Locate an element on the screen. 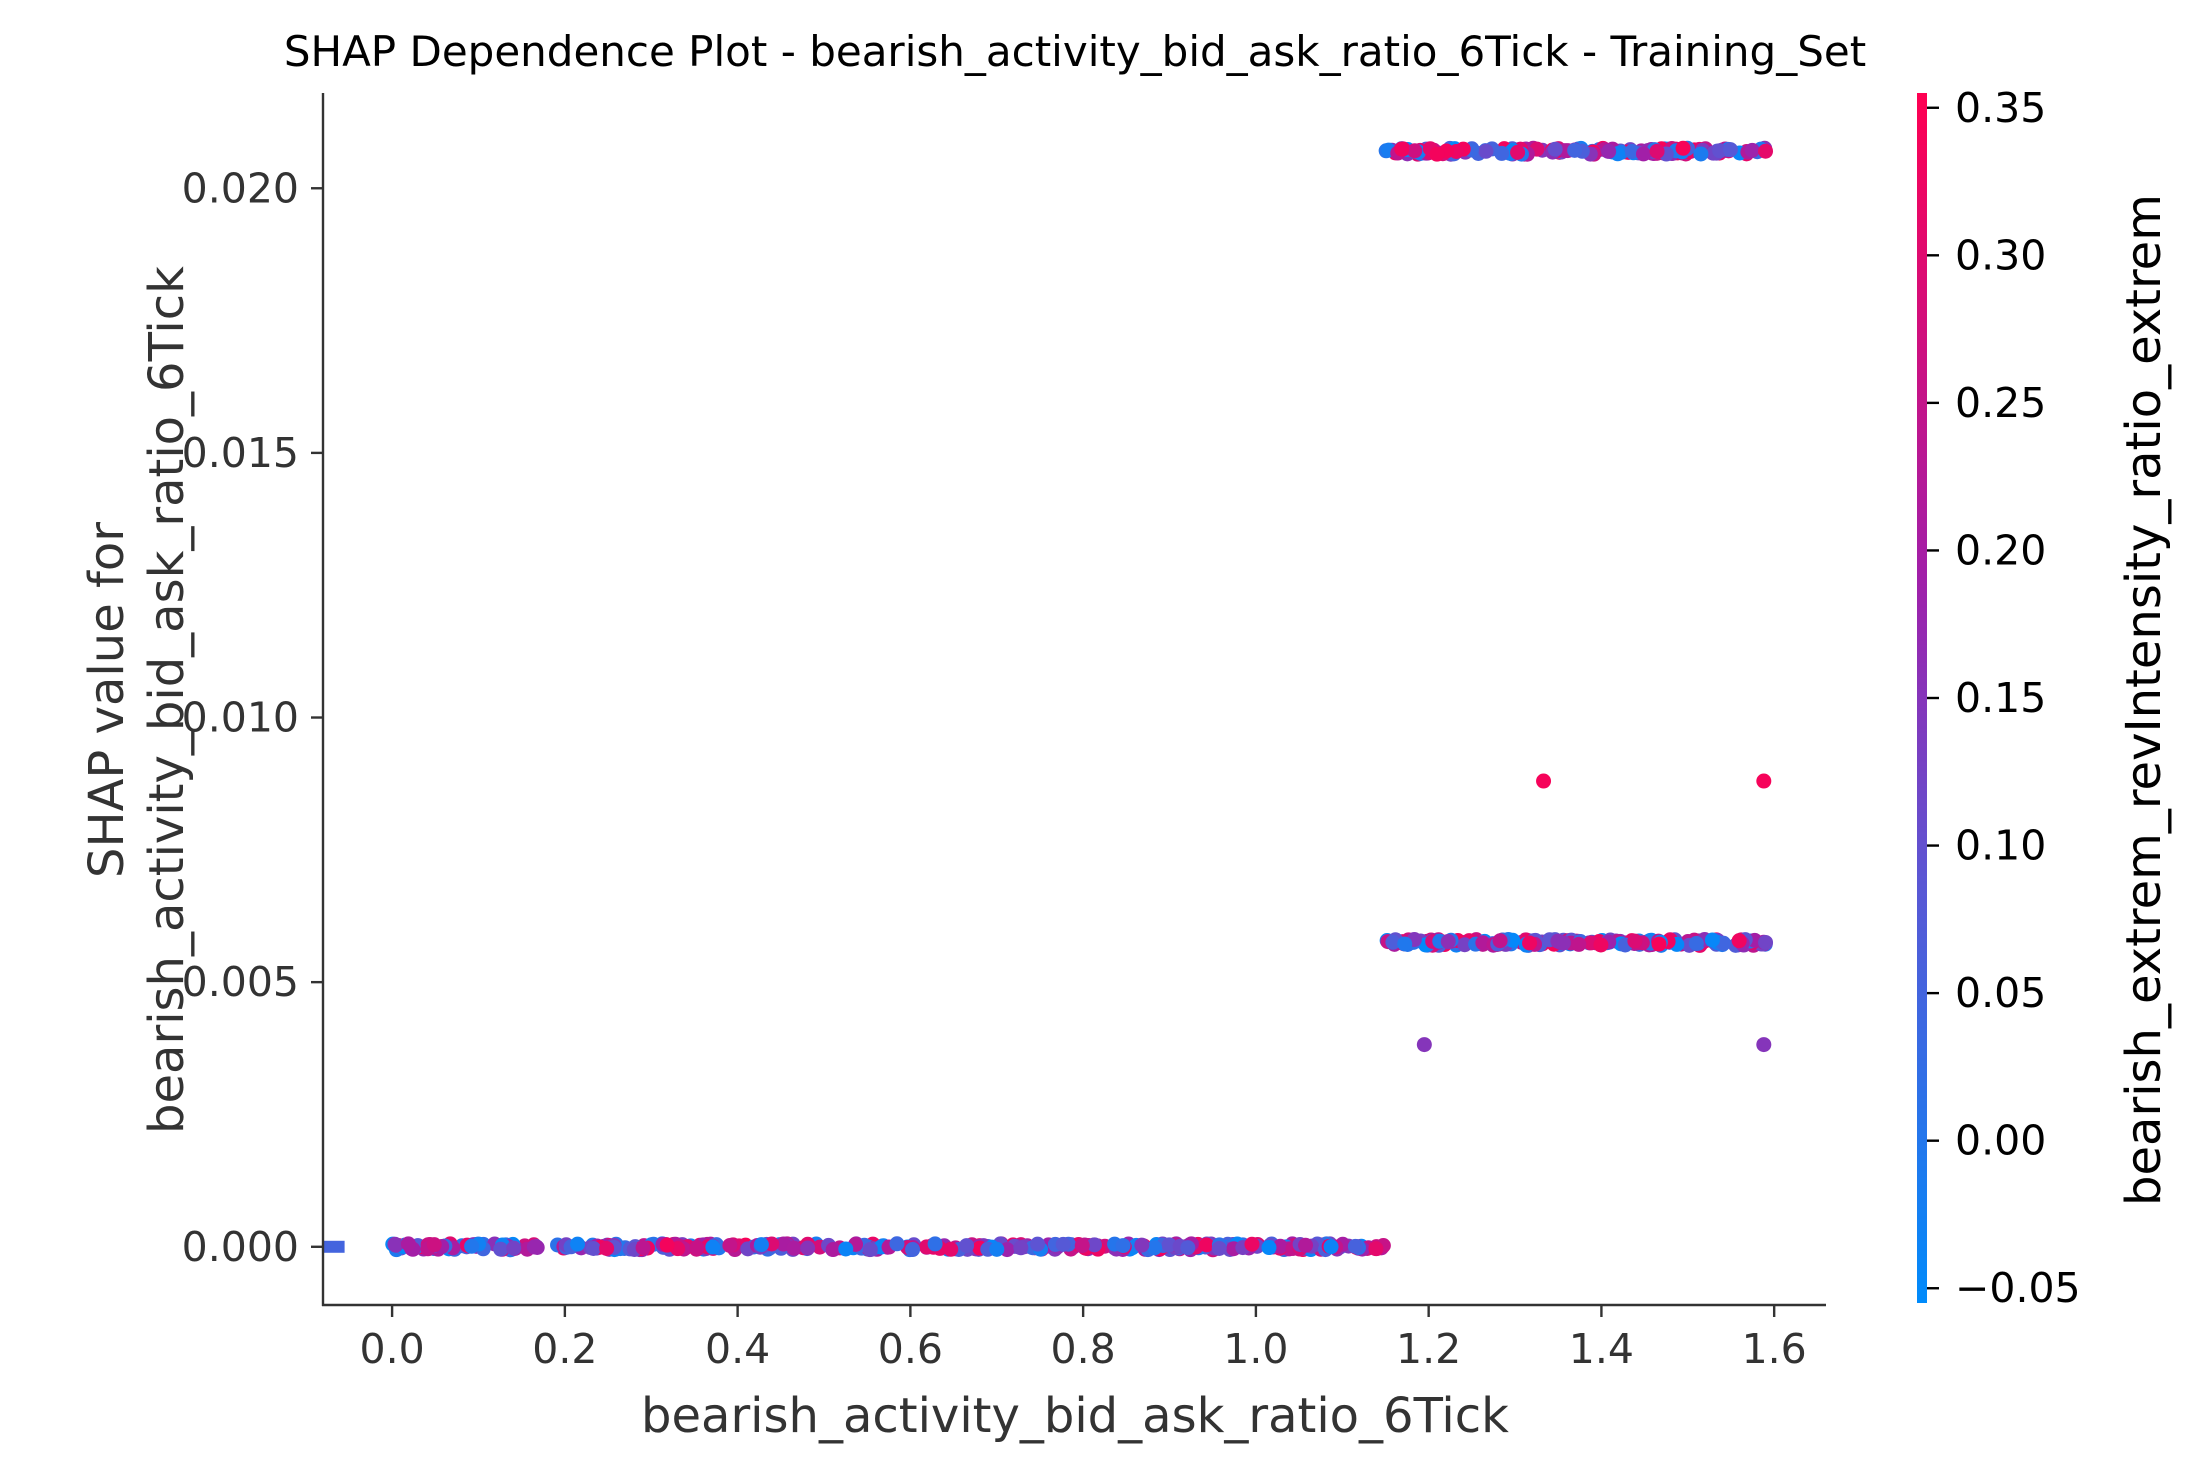 This screenshot has width=2191, height=1471. colorbar-tick-label: 0.05 is located at coordinates (2000, 993).